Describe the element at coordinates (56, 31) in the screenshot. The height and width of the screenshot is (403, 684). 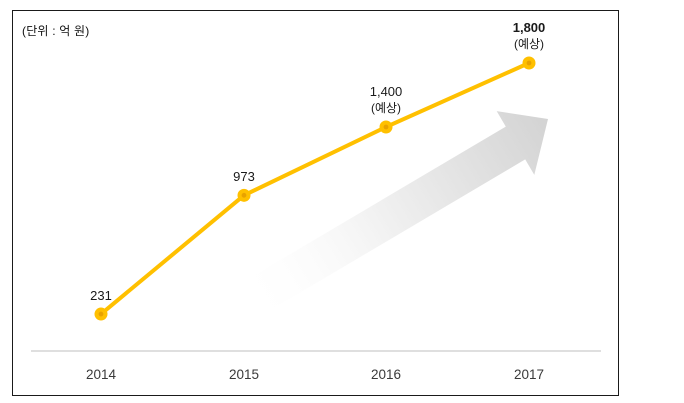
I see `unit-label: (단위 : 억 원)` at that location.